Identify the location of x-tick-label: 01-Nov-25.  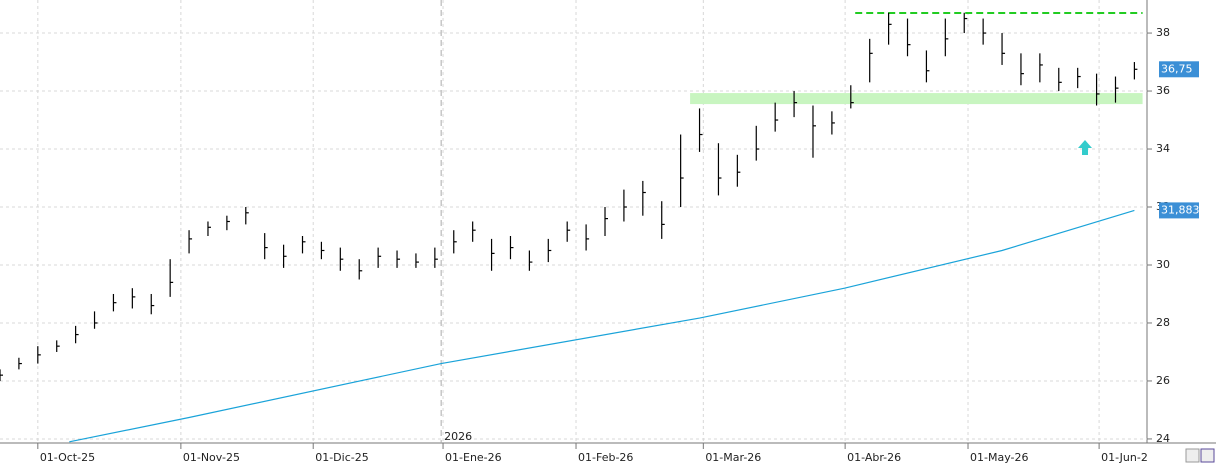
(211, 457).